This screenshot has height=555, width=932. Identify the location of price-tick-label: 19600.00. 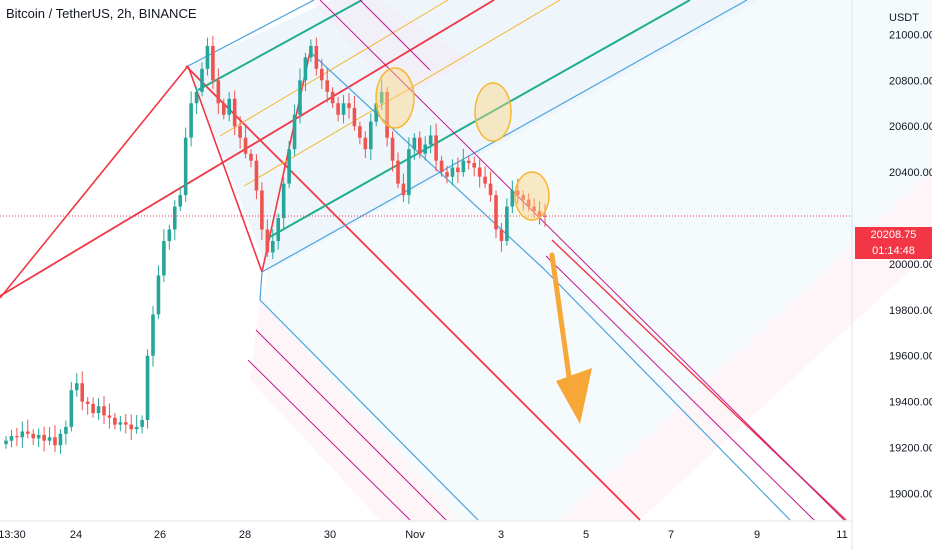
(910, 357).